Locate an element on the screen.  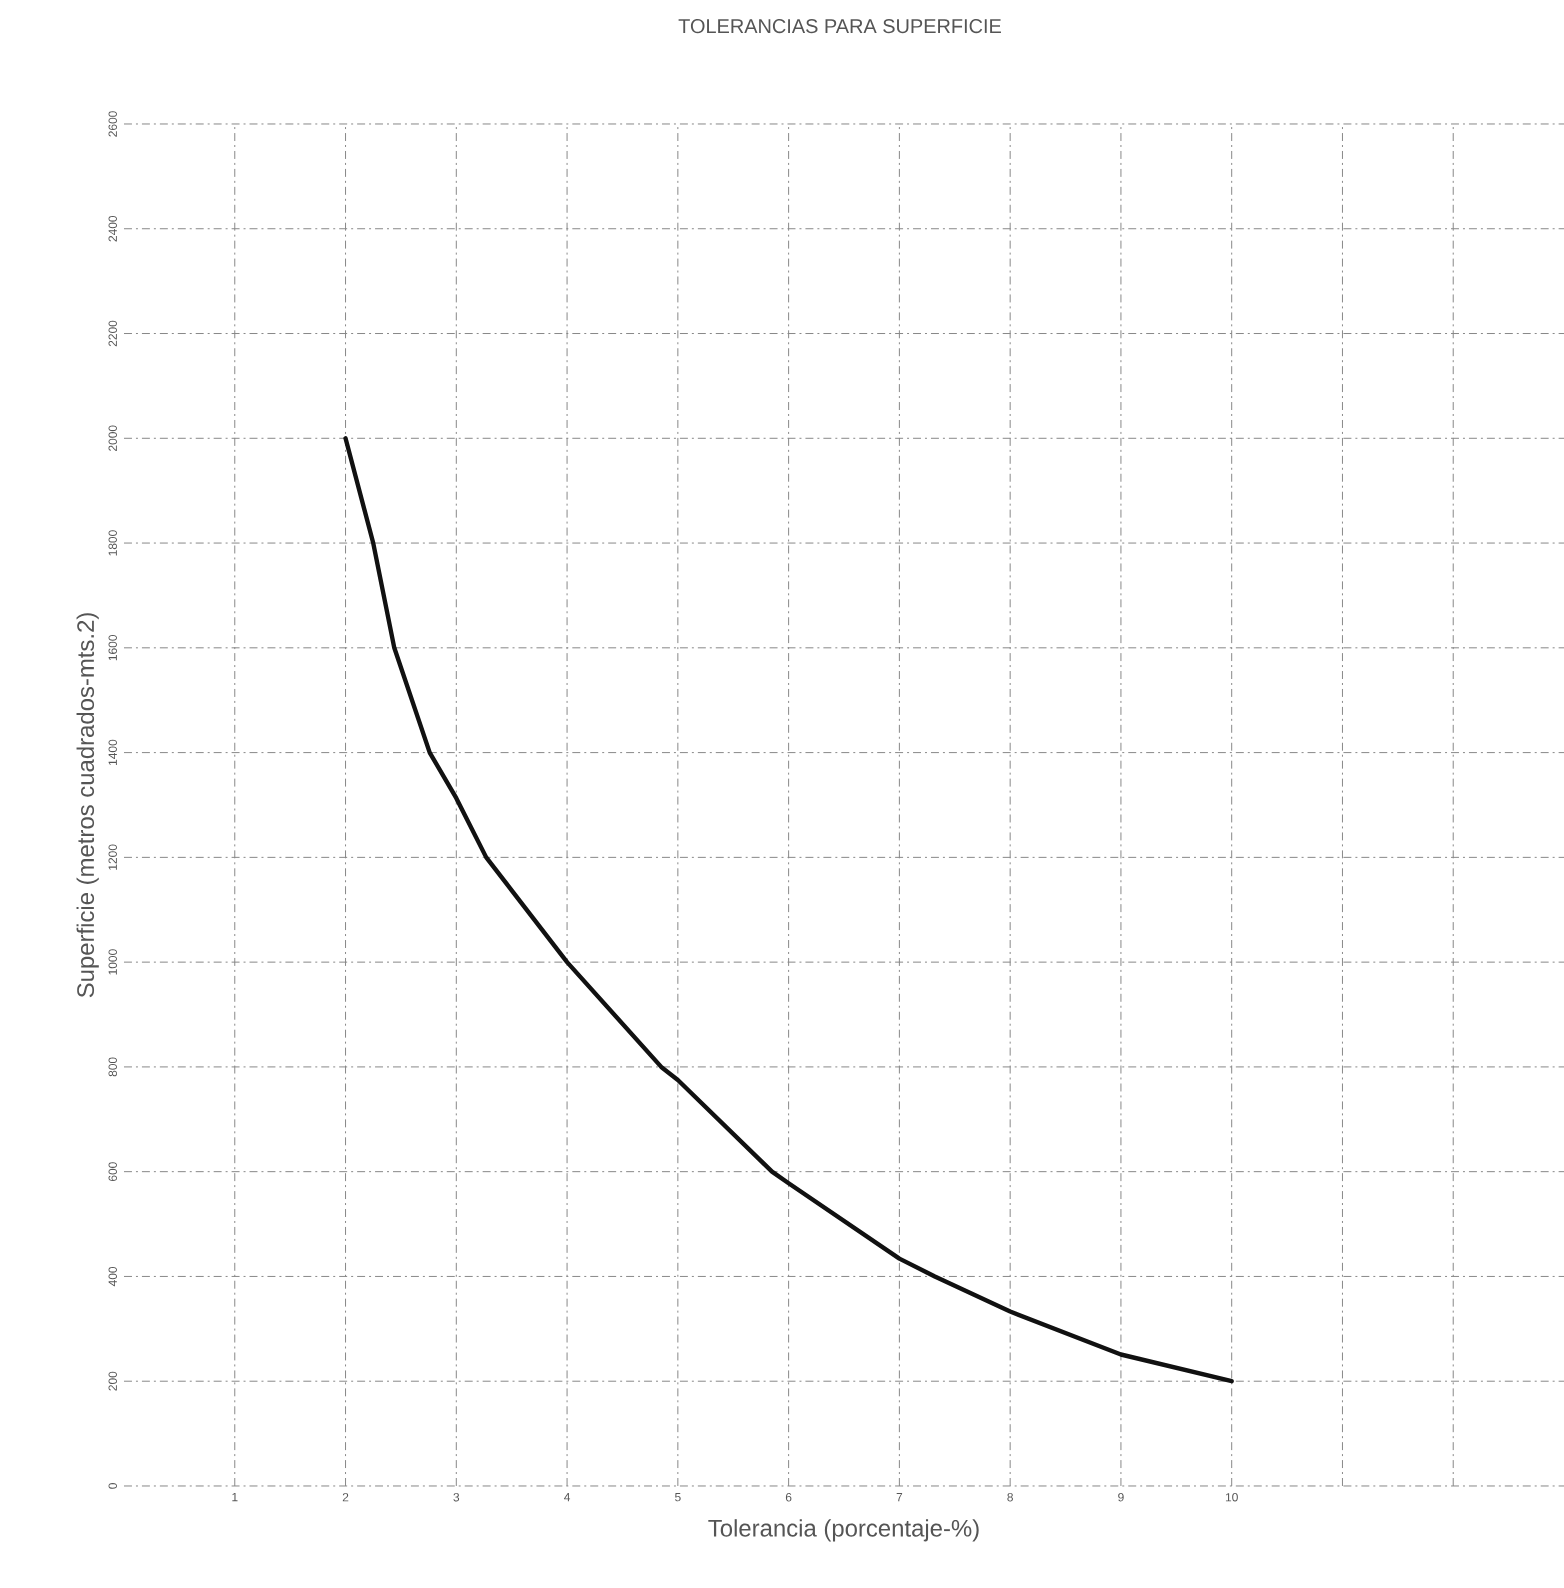
y-axis-title: Superficie (metros cuadrados-mts.2) is located at coordinates (87, 805).